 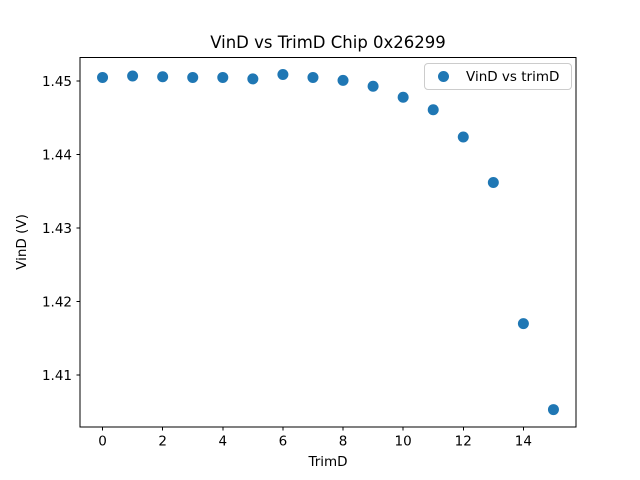 I want to click on x-tick-label: 14, so click(x=523, y=442).